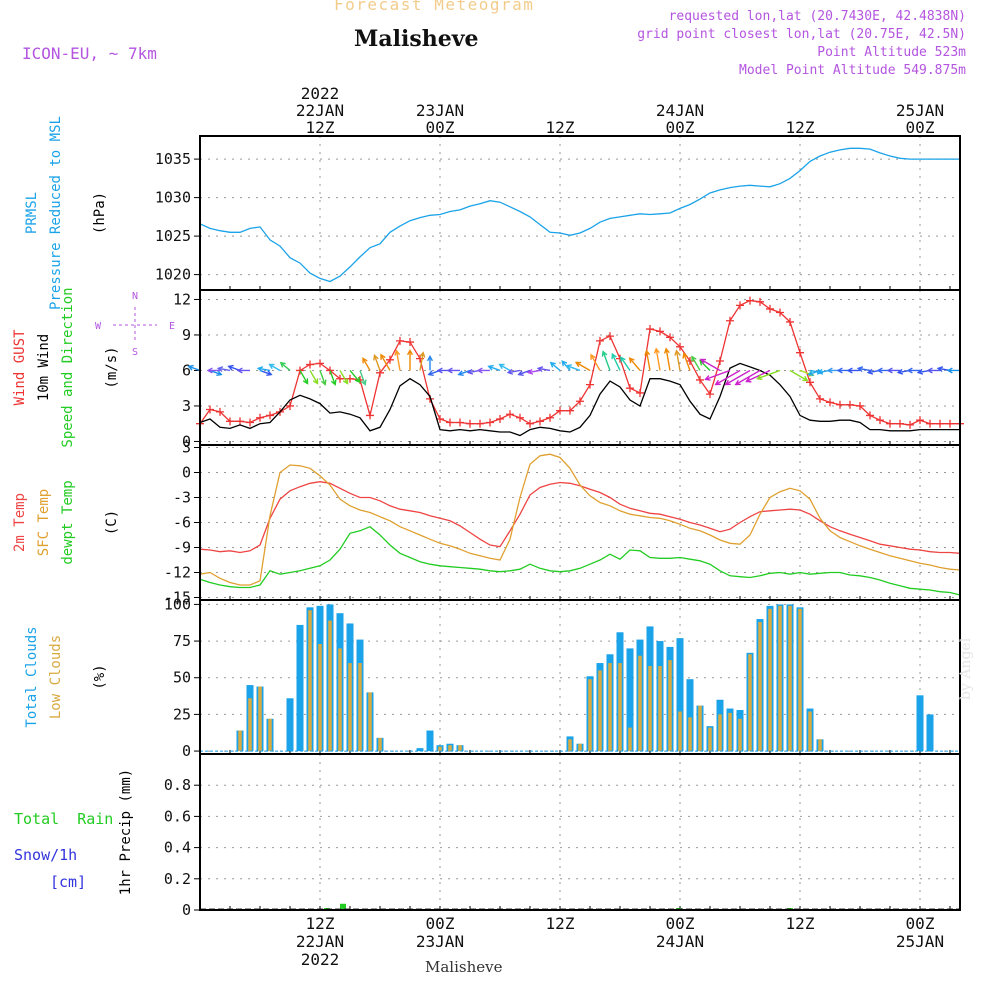 The height and width of the screenshot is (1000, 1000). What do you see at coordinates (173, 236) in the screenshot?
I see `y-tick-label: 1025` at bounding box center [173, 236].